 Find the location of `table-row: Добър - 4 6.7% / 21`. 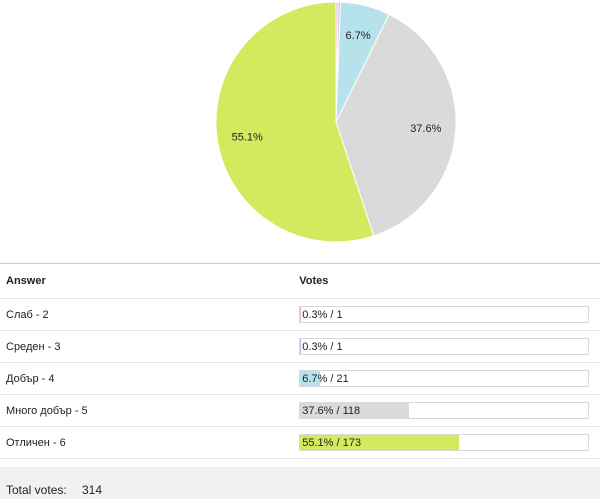

table-row: Добър - 4 6.7% / 21 is located at coordinates (300, 378).